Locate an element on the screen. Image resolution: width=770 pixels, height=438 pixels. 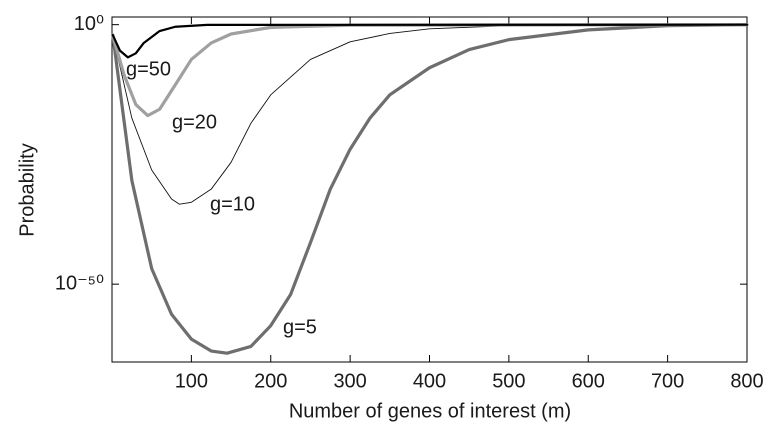
x-tick-label: 500 is located at coordinates (508, 381).